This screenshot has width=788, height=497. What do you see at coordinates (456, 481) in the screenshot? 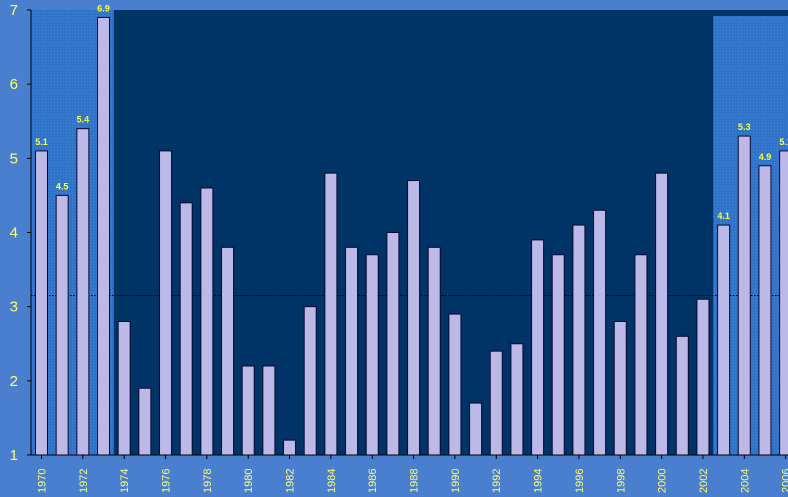
I see `x-tick-label: 1990` at bounding box center [456, 481].